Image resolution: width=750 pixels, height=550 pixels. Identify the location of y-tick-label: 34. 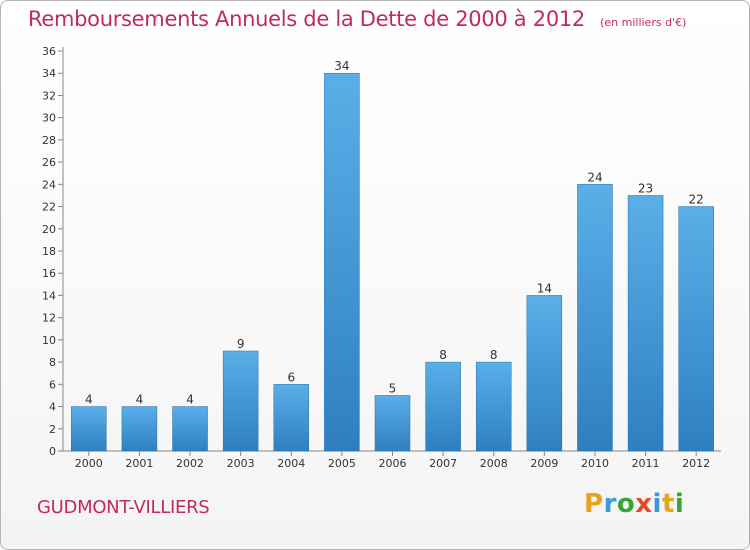
(49, 73).